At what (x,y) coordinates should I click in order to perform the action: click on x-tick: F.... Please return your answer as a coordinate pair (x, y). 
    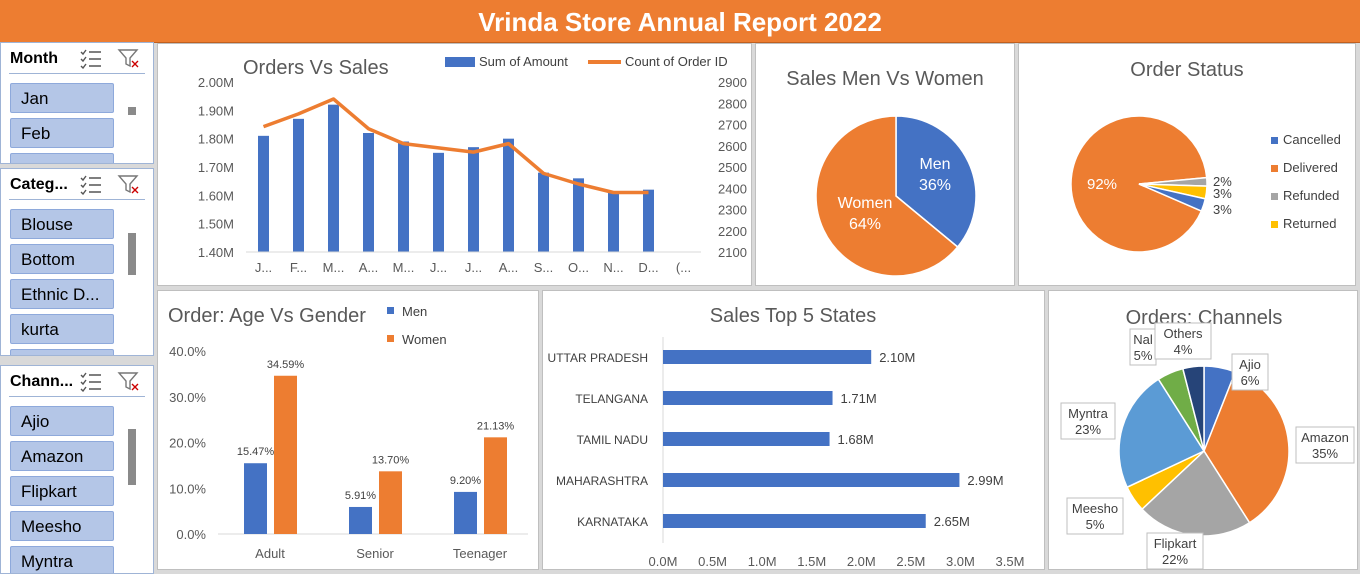
    Looking at the image, I should click on (298, 267).